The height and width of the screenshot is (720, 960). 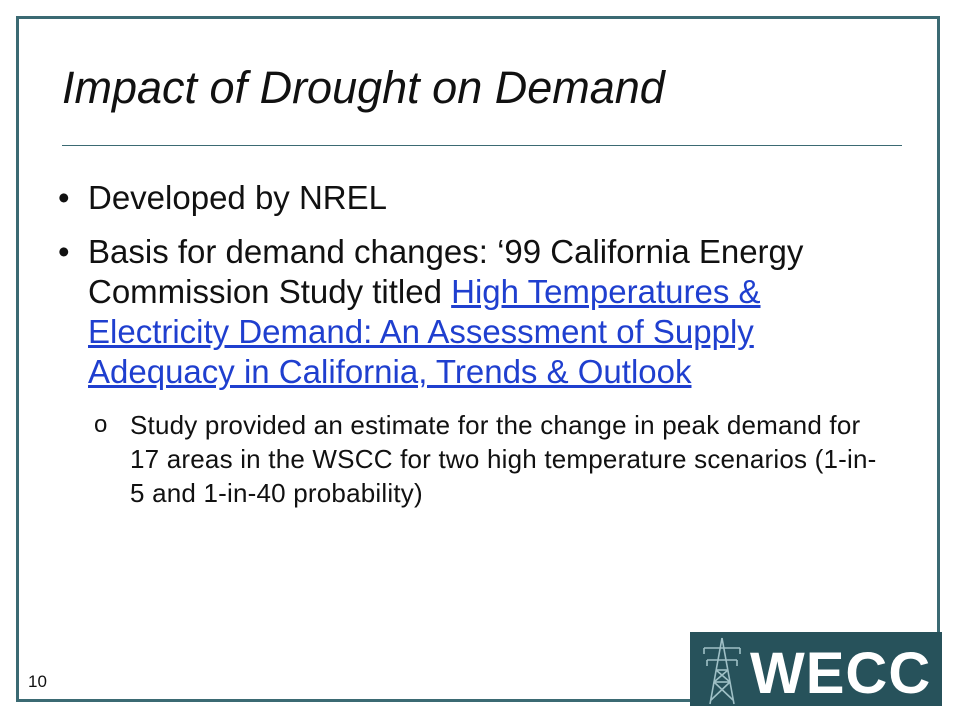 I want to click on transmission-tower-icon, so click(x=722, y=671).